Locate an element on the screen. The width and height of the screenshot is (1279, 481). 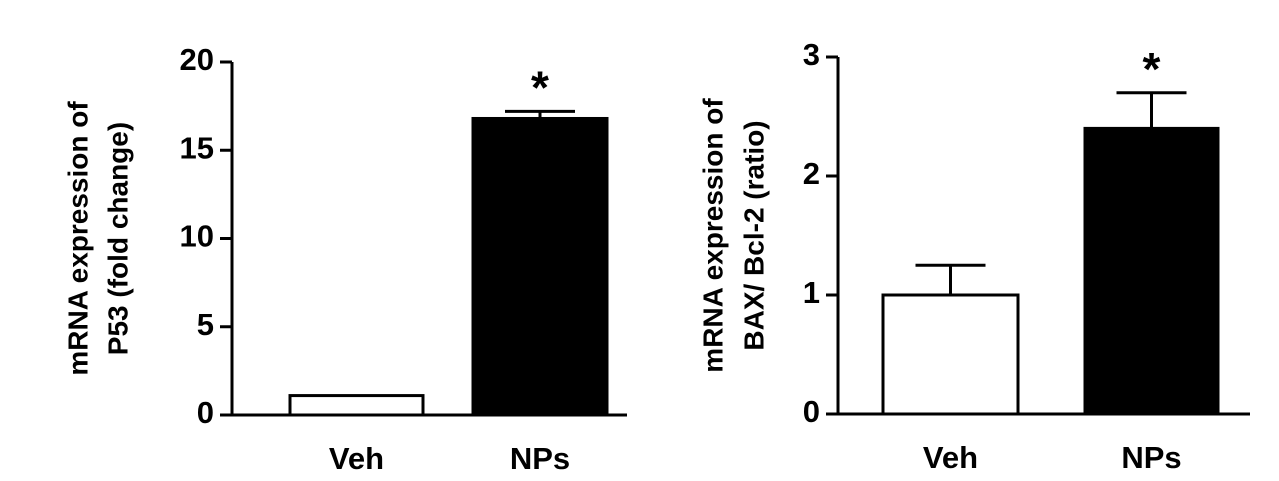
y-tick-label: 10 is located at coordinates (197, 236).